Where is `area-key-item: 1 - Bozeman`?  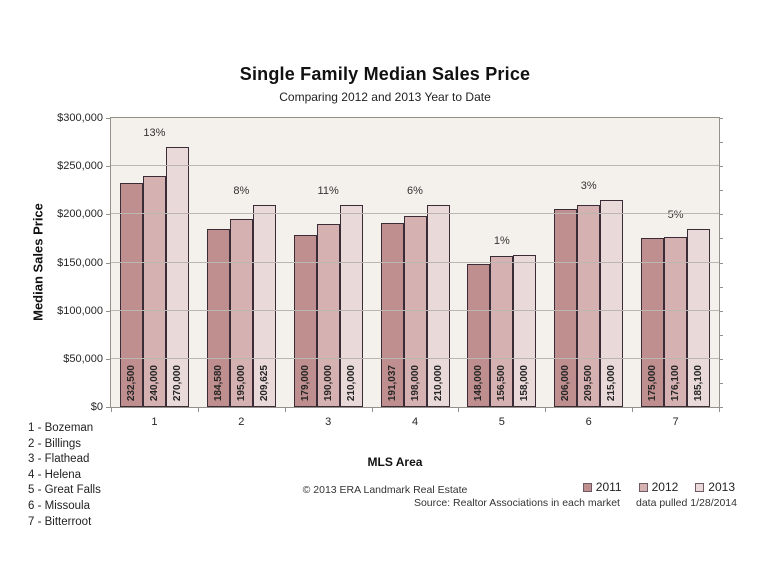
area-key-item: 1 - Bozeman is located at coordinates (61, 428).